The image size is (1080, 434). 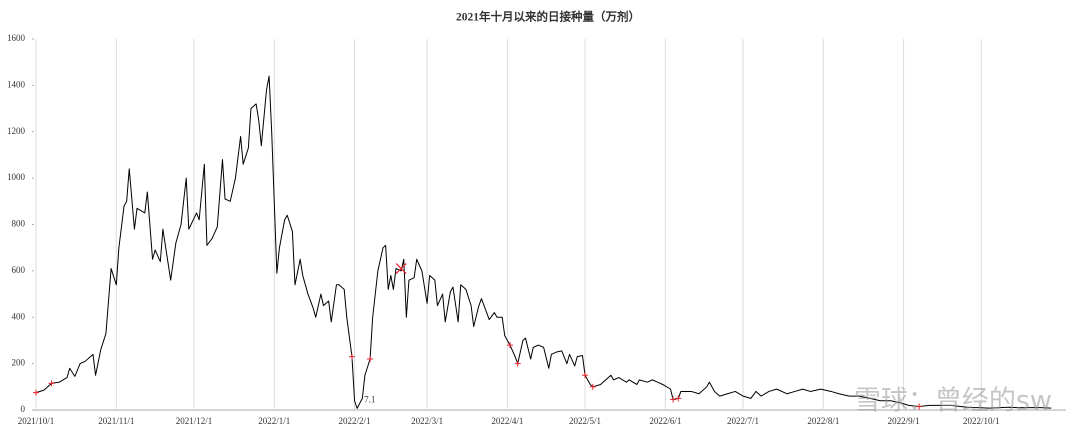 I want to click on marker-stroke, so click(x=401, y=268).